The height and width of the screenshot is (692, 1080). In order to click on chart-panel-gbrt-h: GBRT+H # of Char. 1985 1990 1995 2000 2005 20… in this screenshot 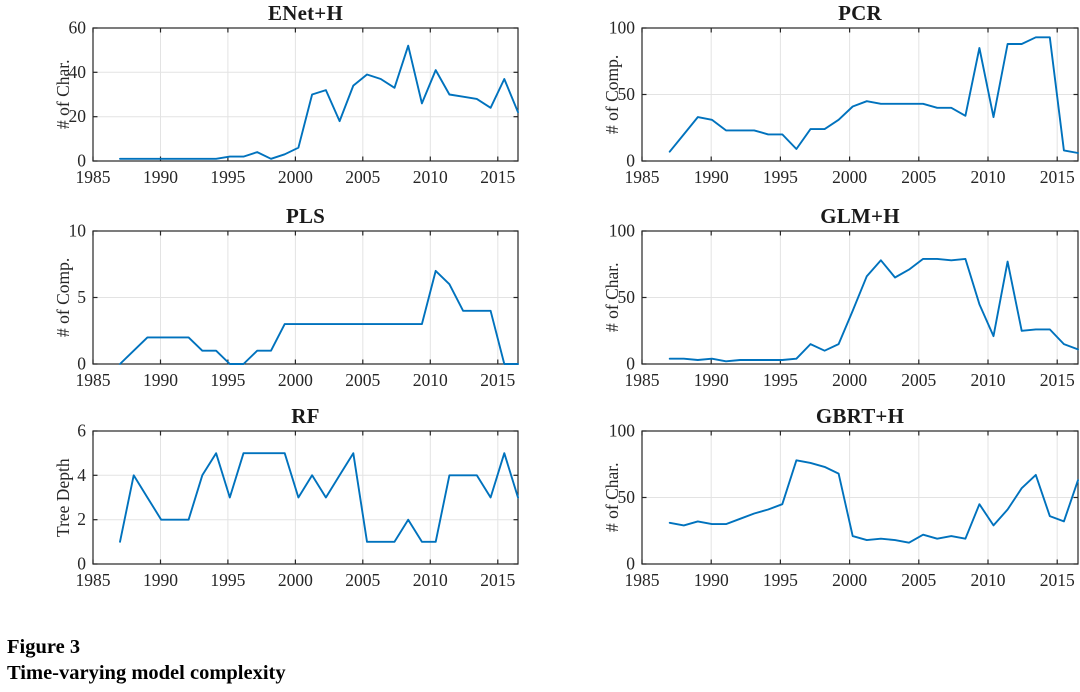, I will do `click(832, 500)`.